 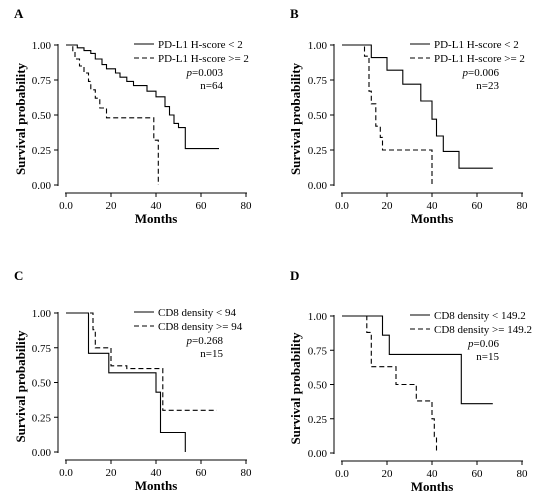 I want to click on sample-size: n=23, so click(x=487, y=86).